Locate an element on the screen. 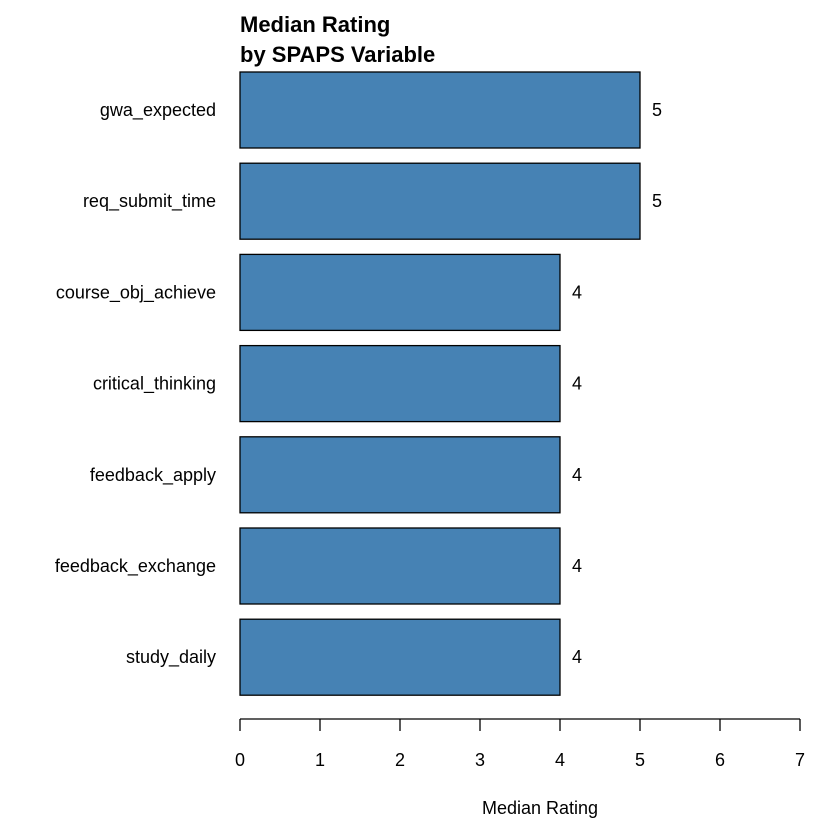  x-tick-label: 7 is located at coordinates (800, 760).